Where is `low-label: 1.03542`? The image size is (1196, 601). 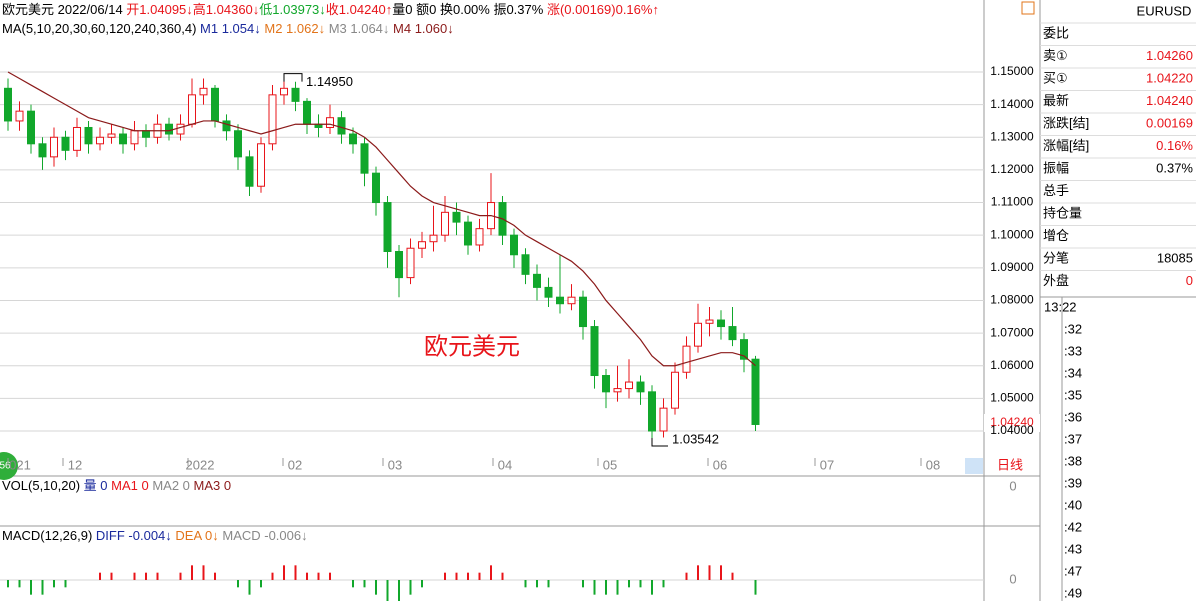 low-label: 1.03542 is located at coordinates (695, 438).